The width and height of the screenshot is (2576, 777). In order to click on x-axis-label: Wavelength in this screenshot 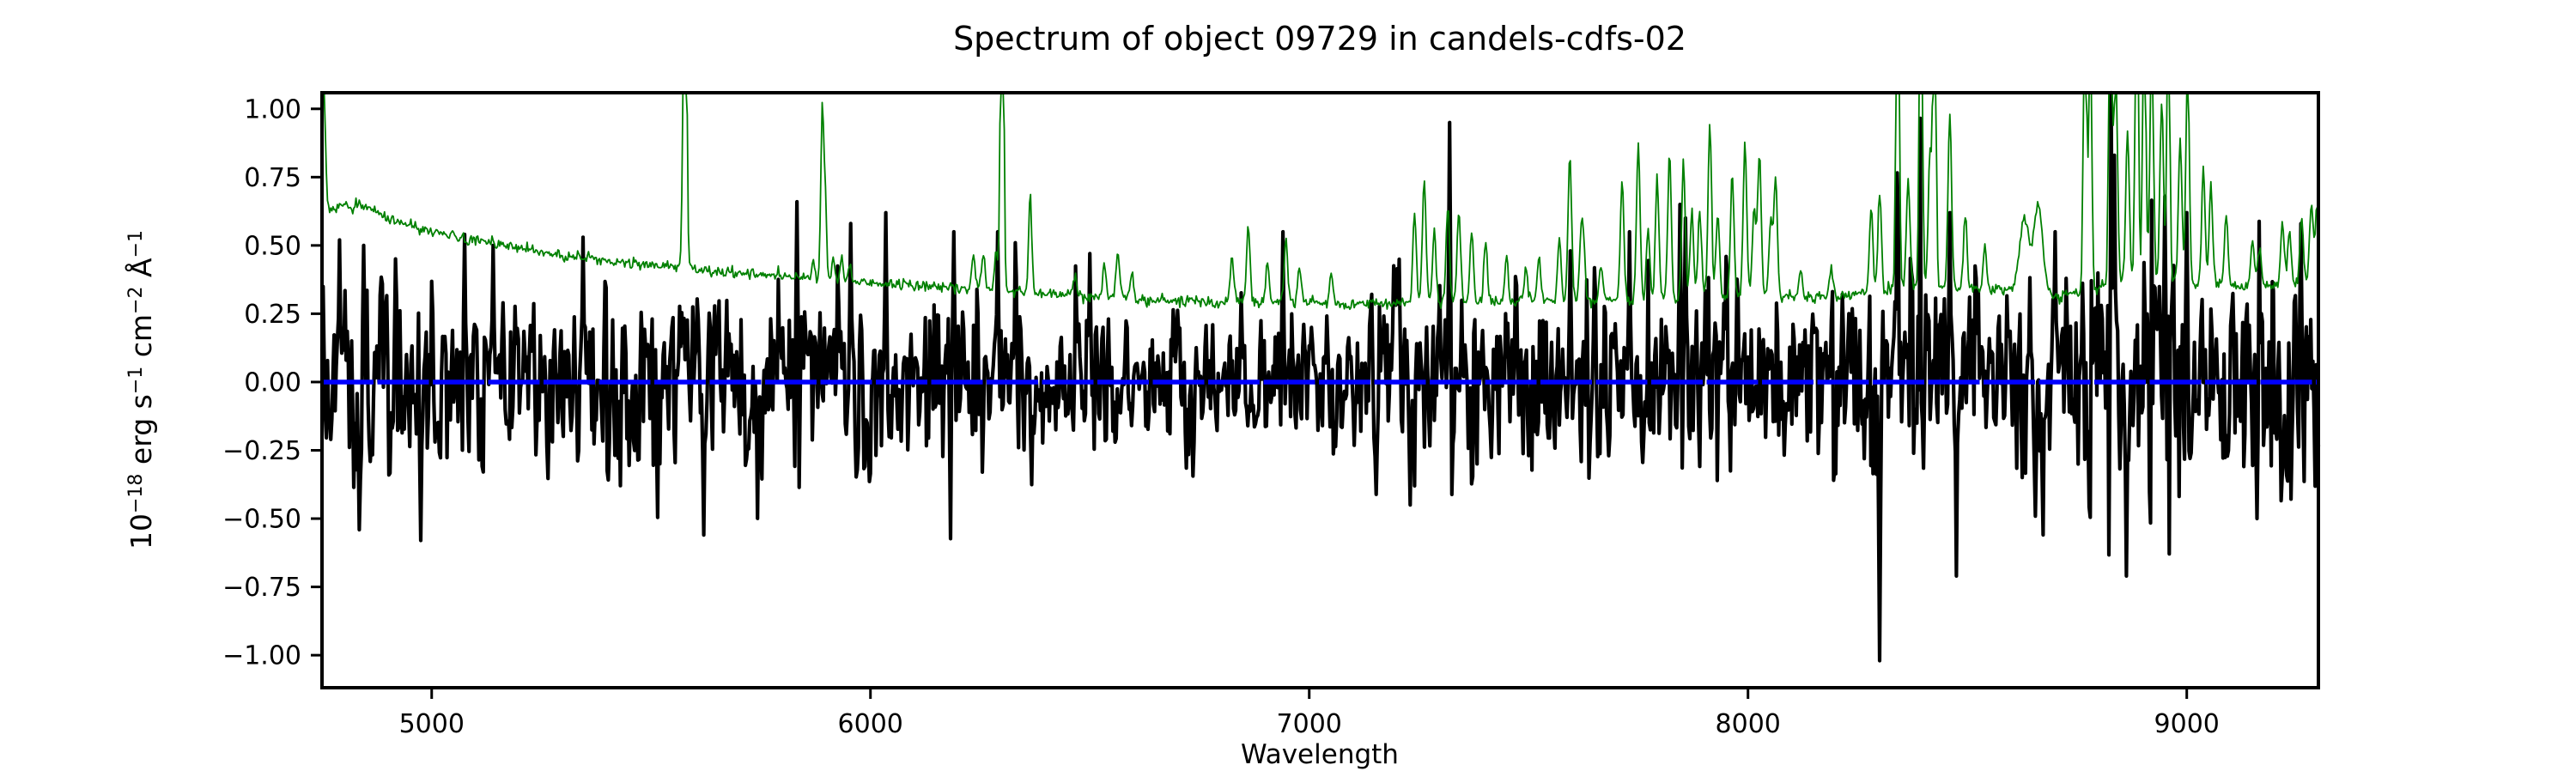, I will do `click(1320, 754)`.